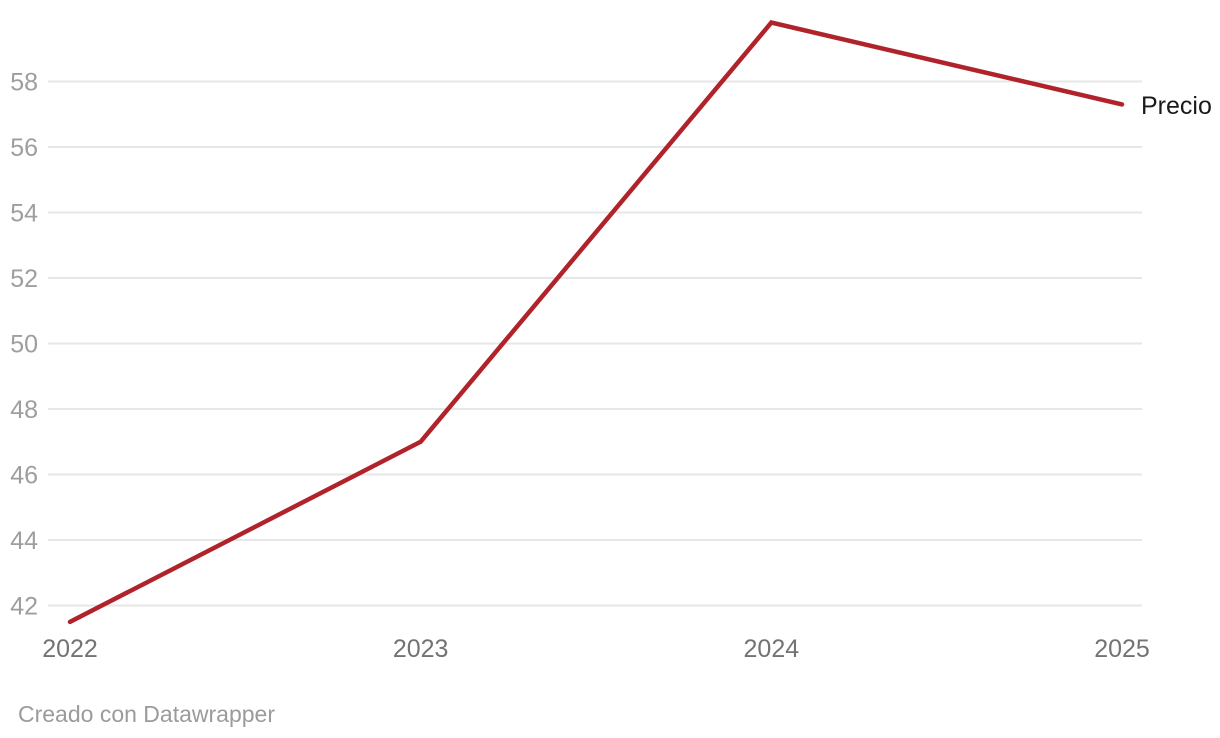 The height and width of the screenshot is (738, 1220). Describe the element at coordinates (24, 83) in the screenshot. I see `y-axis-tick-label-58: 58` at that location.